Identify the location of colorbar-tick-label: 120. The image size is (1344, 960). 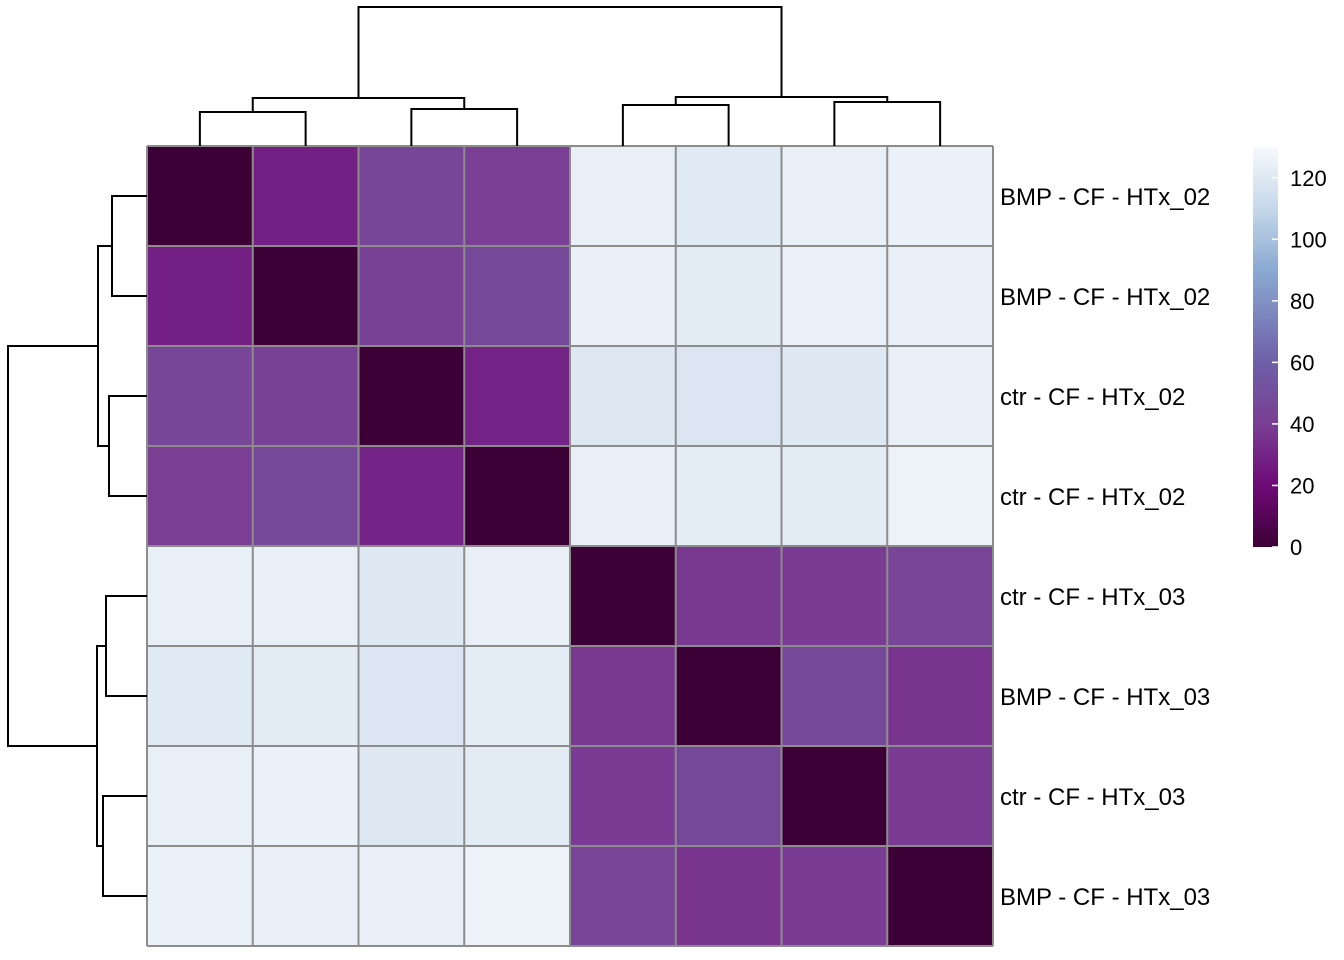
(1308, 178).